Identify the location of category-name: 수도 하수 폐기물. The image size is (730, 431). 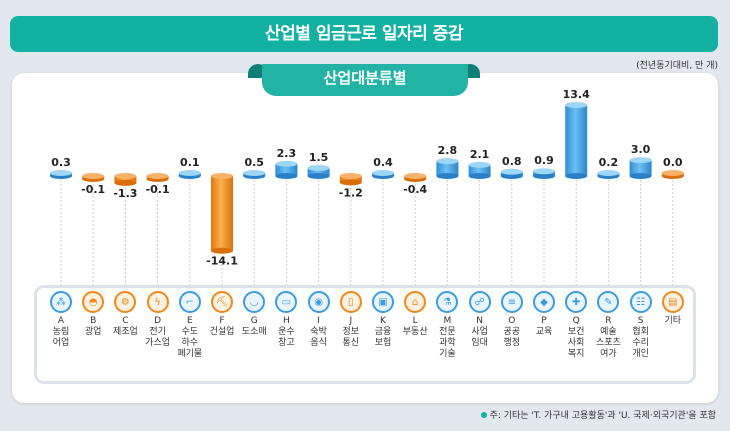
(190, 343).